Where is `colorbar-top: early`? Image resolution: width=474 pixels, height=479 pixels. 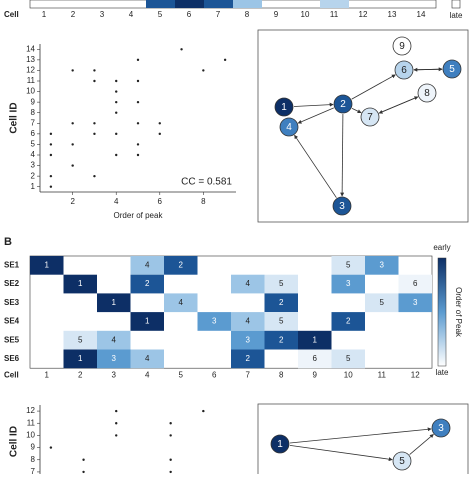
colorbar-top: early is located at coordinates (441, 247).